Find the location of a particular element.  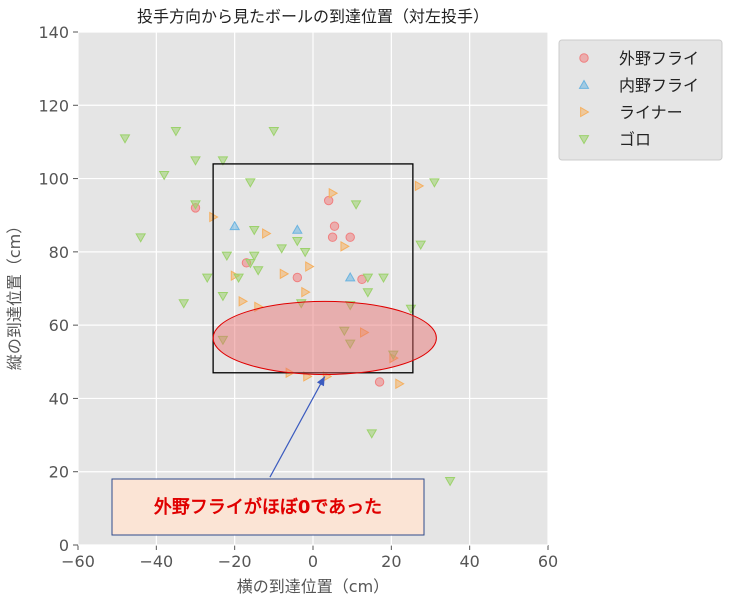

y-tick-label: 120 is located at coordinates (53, 105).